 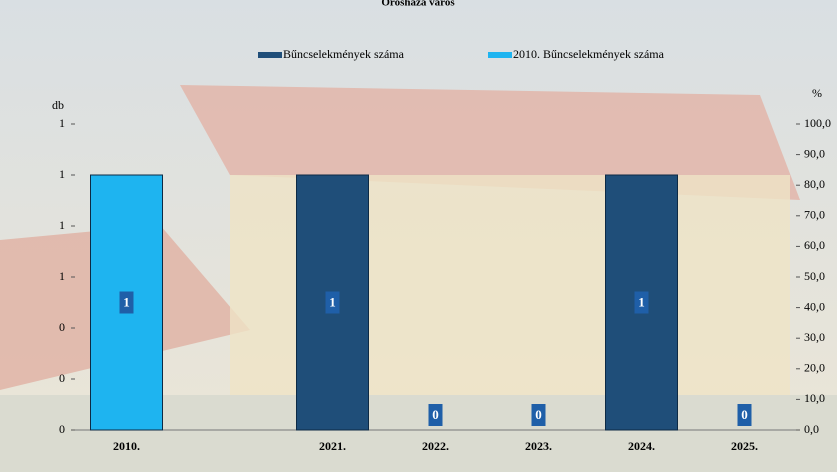 What do you see at coordinates (418, 4) in the screenshot?
I see `chart-title: Orosháza város` at bounding box center [418, 4].